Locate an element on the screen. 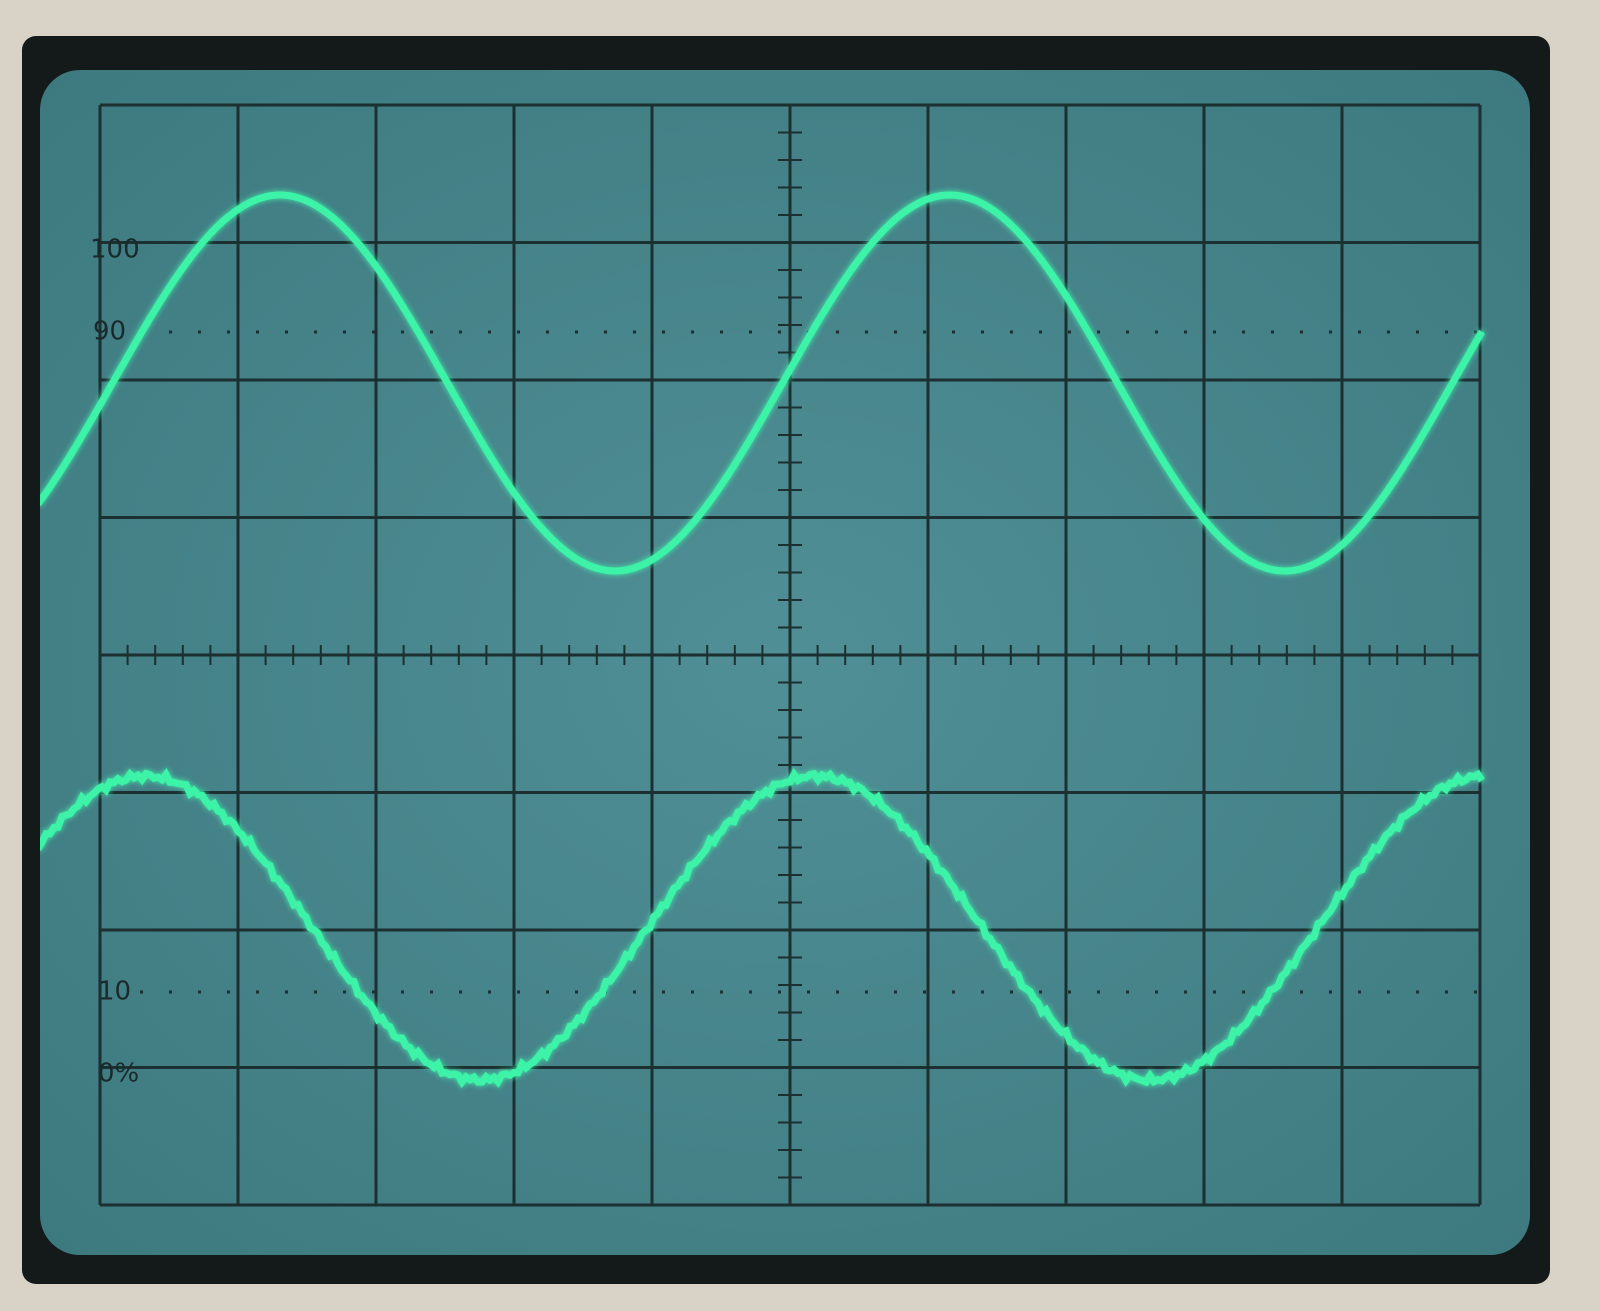  graticule-label: 0% is located at coordinates (118, 1074).